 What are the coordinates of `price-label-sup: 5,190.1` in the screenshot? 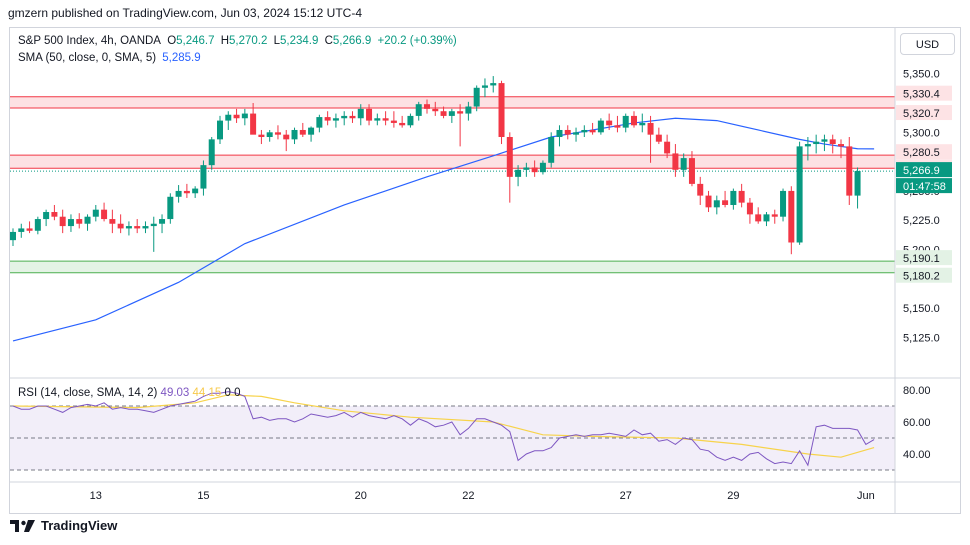 It's located at (921, 259).